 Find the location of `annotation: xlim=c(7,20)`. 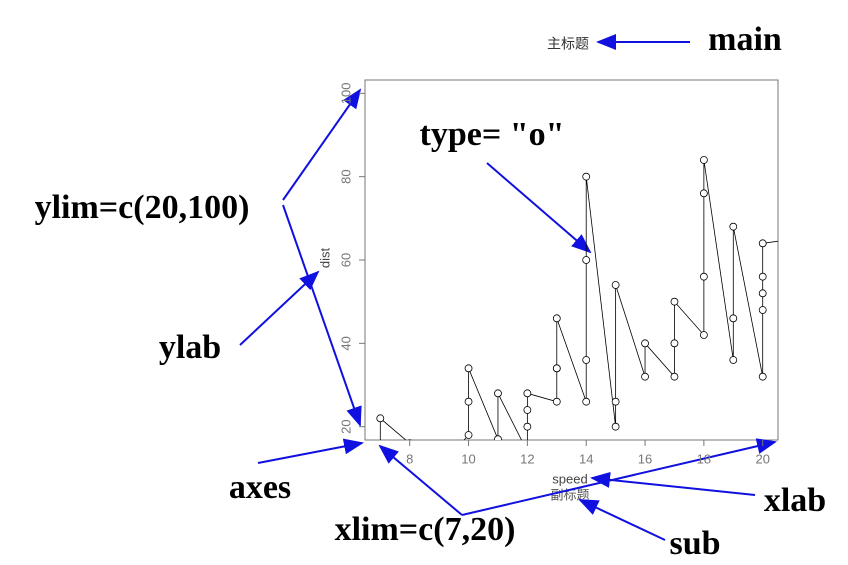

annotation: xlim=c(7,20) is located at coordinates (425, 529).